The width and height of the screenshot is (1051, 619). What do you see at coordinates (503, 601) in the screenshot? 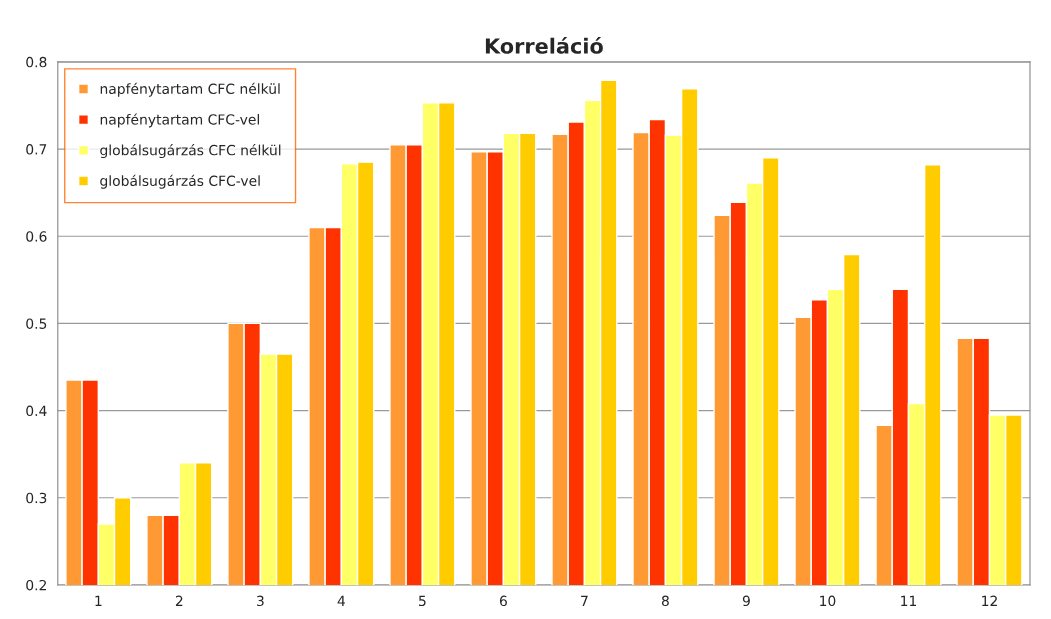
I see `x-tick-label: 6` at bounding box center [503, 601].